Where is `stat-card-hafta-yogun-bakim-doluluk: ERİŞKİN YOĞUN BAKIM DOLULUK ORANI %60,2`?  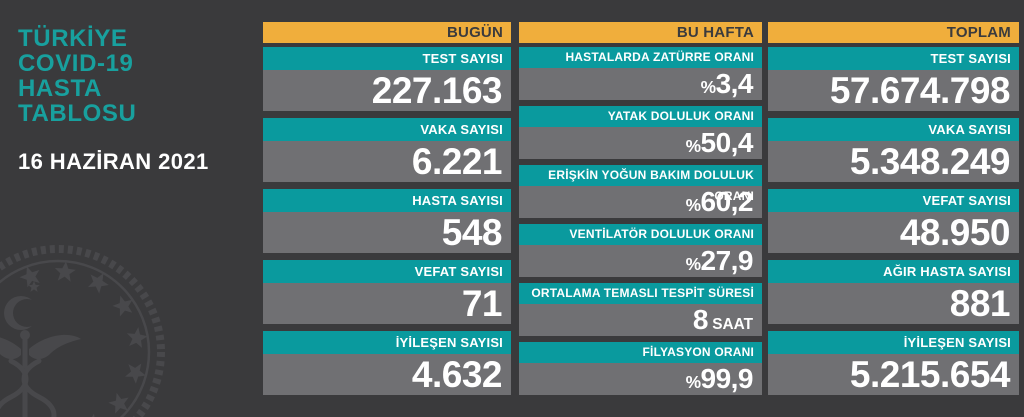
stat-card-hafta-yogun-bakim-doluluk: ERİŞKİN YOĞUN BAKIM DOLULUK ORANI %60,2 is located at coordinates (640, 191).